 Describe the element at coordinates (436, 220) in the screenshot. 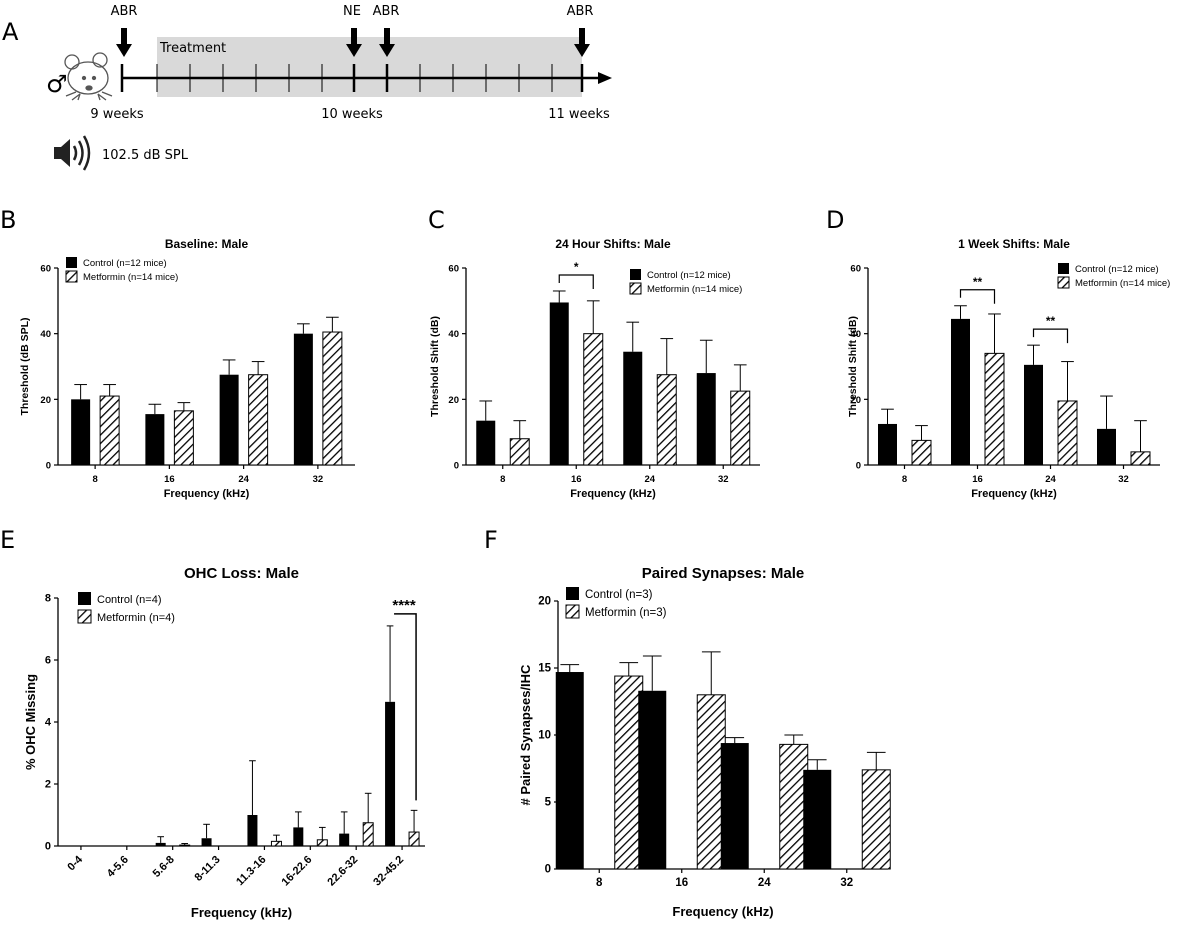

I see `panel-label-c: C` at that location.